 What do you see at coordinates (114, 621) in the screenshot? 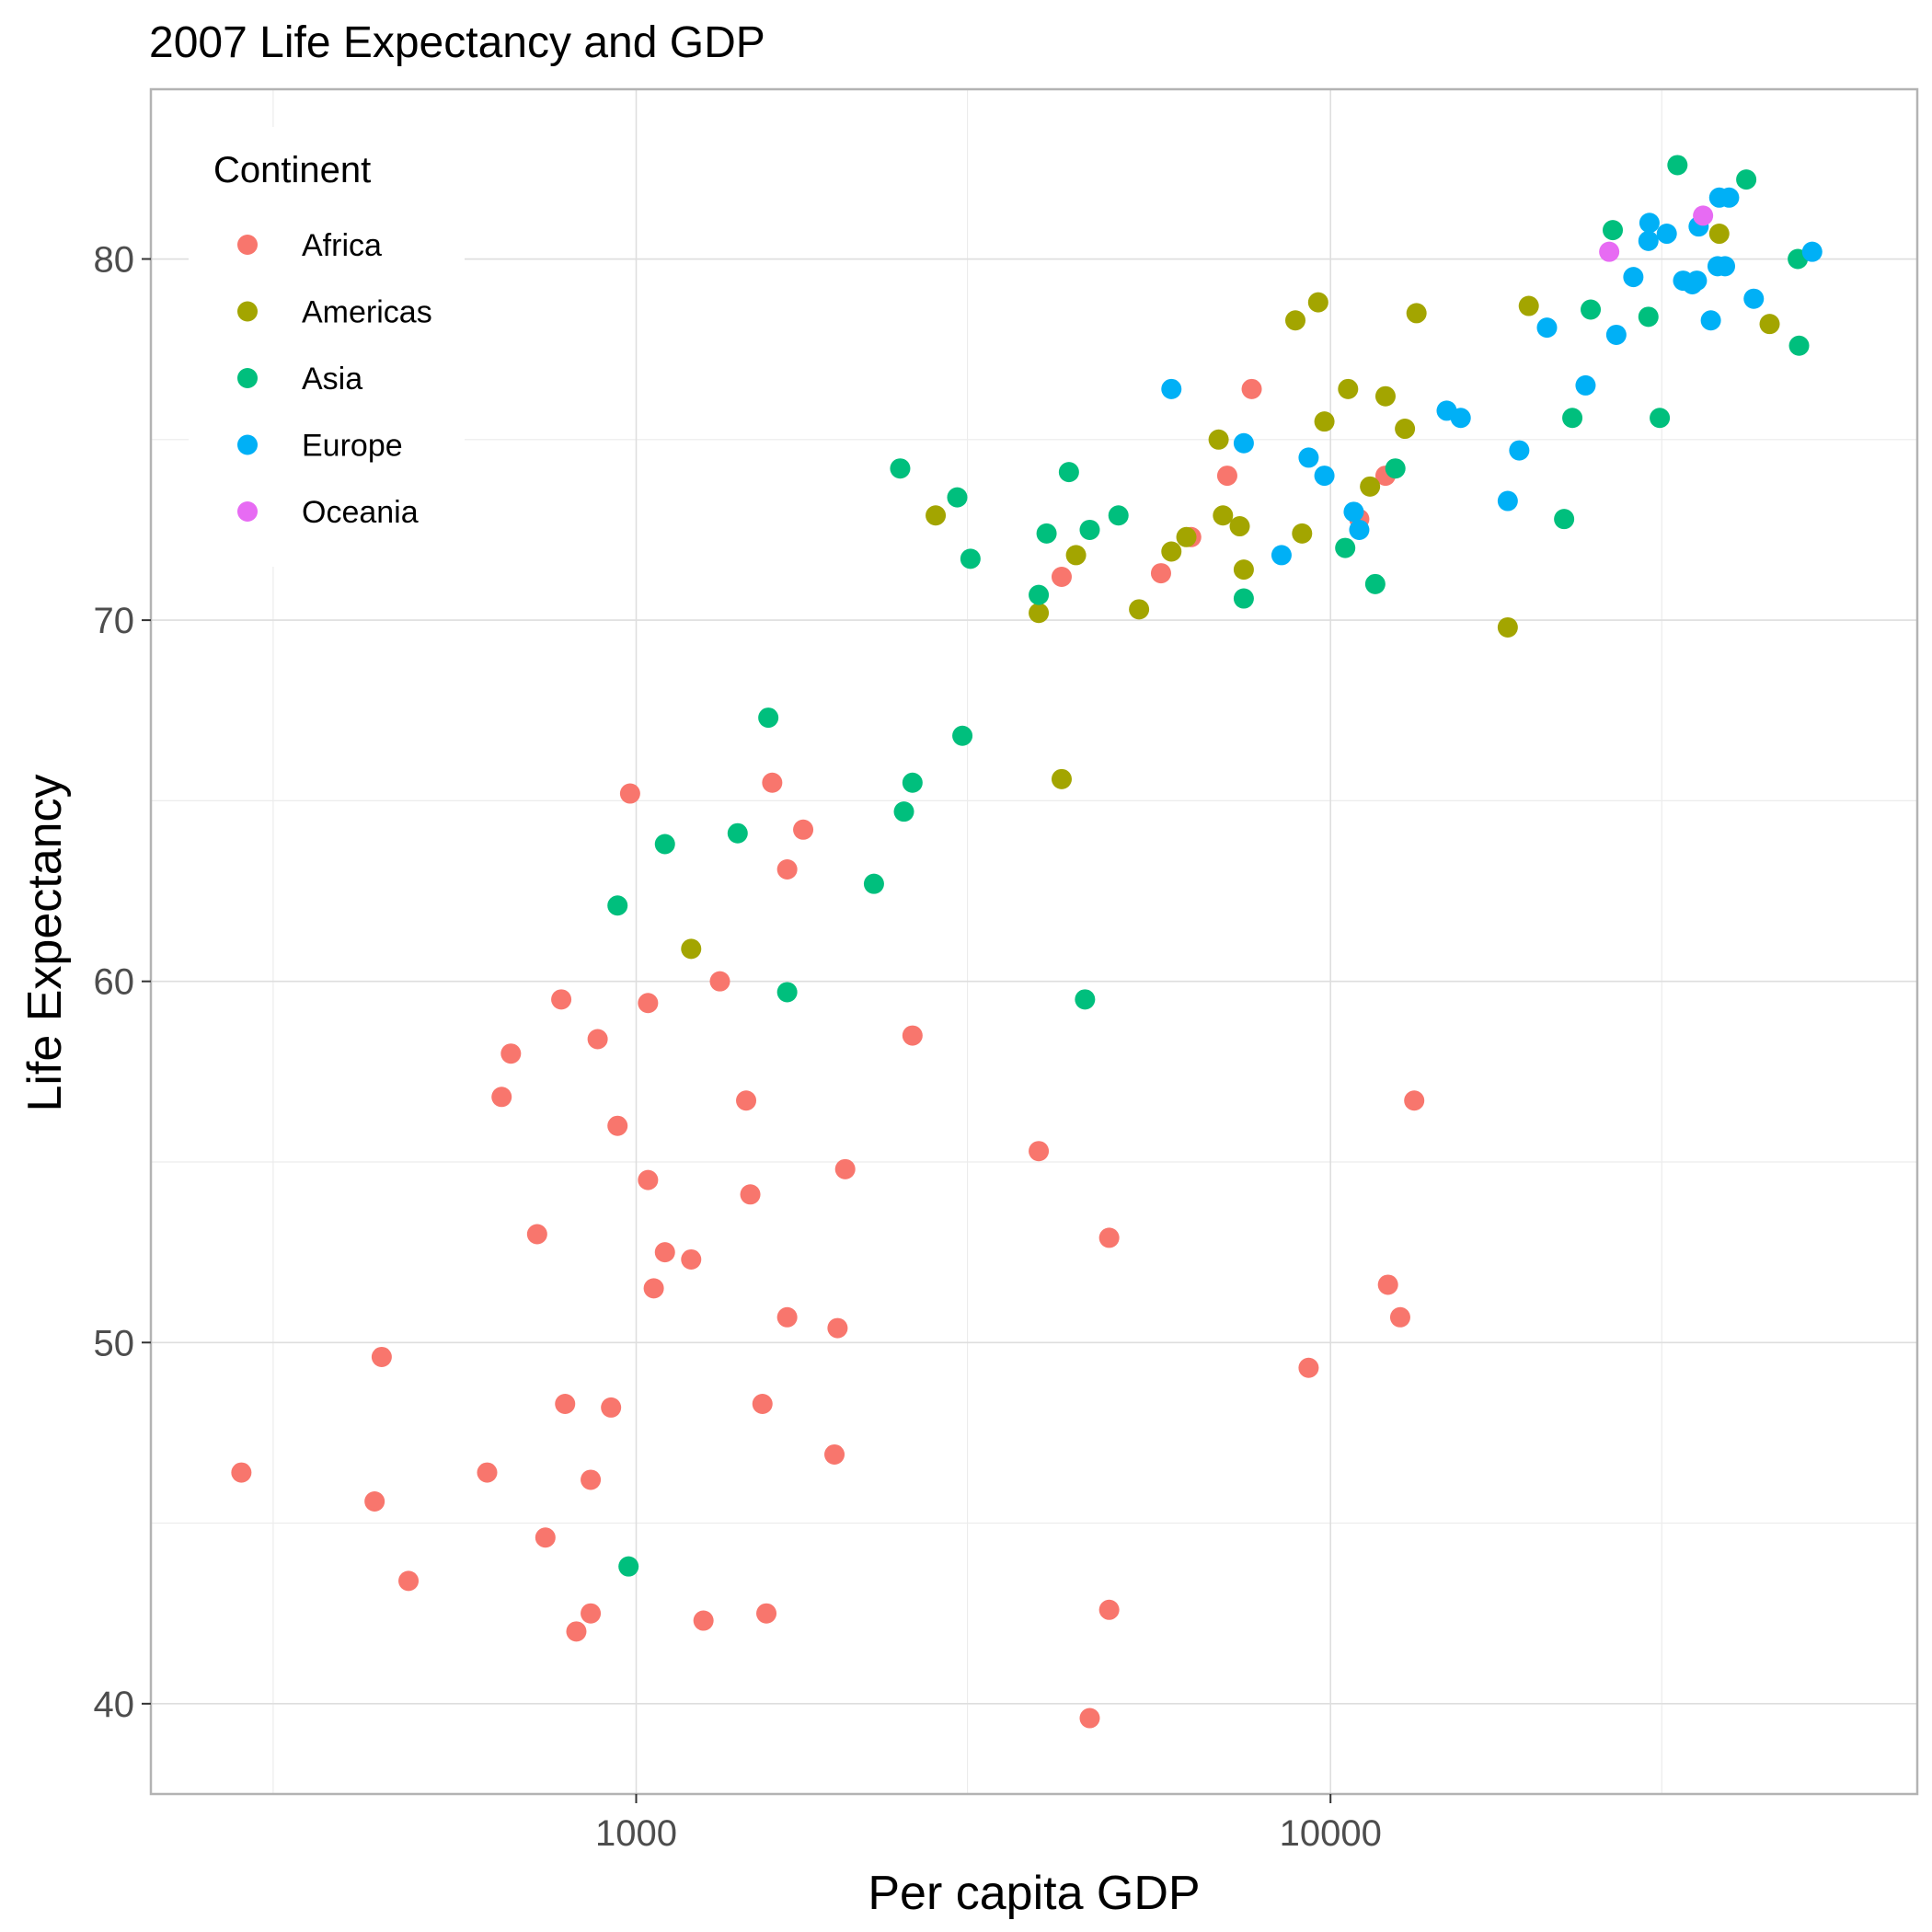
I see `y-tick-label: 70` at bounding box center [114, 621].